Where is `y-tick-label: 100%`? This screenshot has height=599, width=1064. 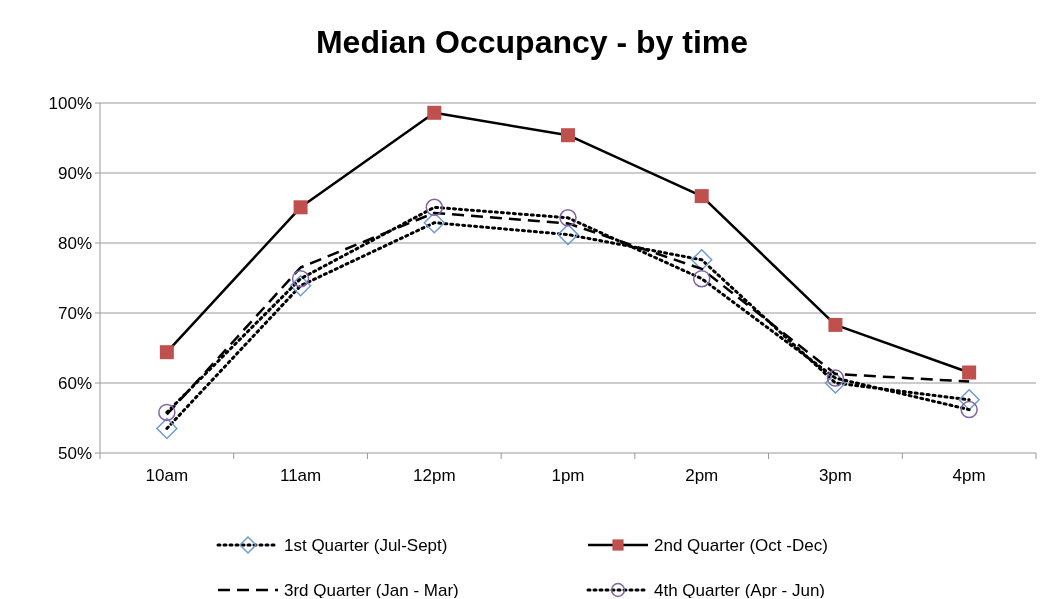
y-tick-label: 100% is located at coordinates (70, 103).